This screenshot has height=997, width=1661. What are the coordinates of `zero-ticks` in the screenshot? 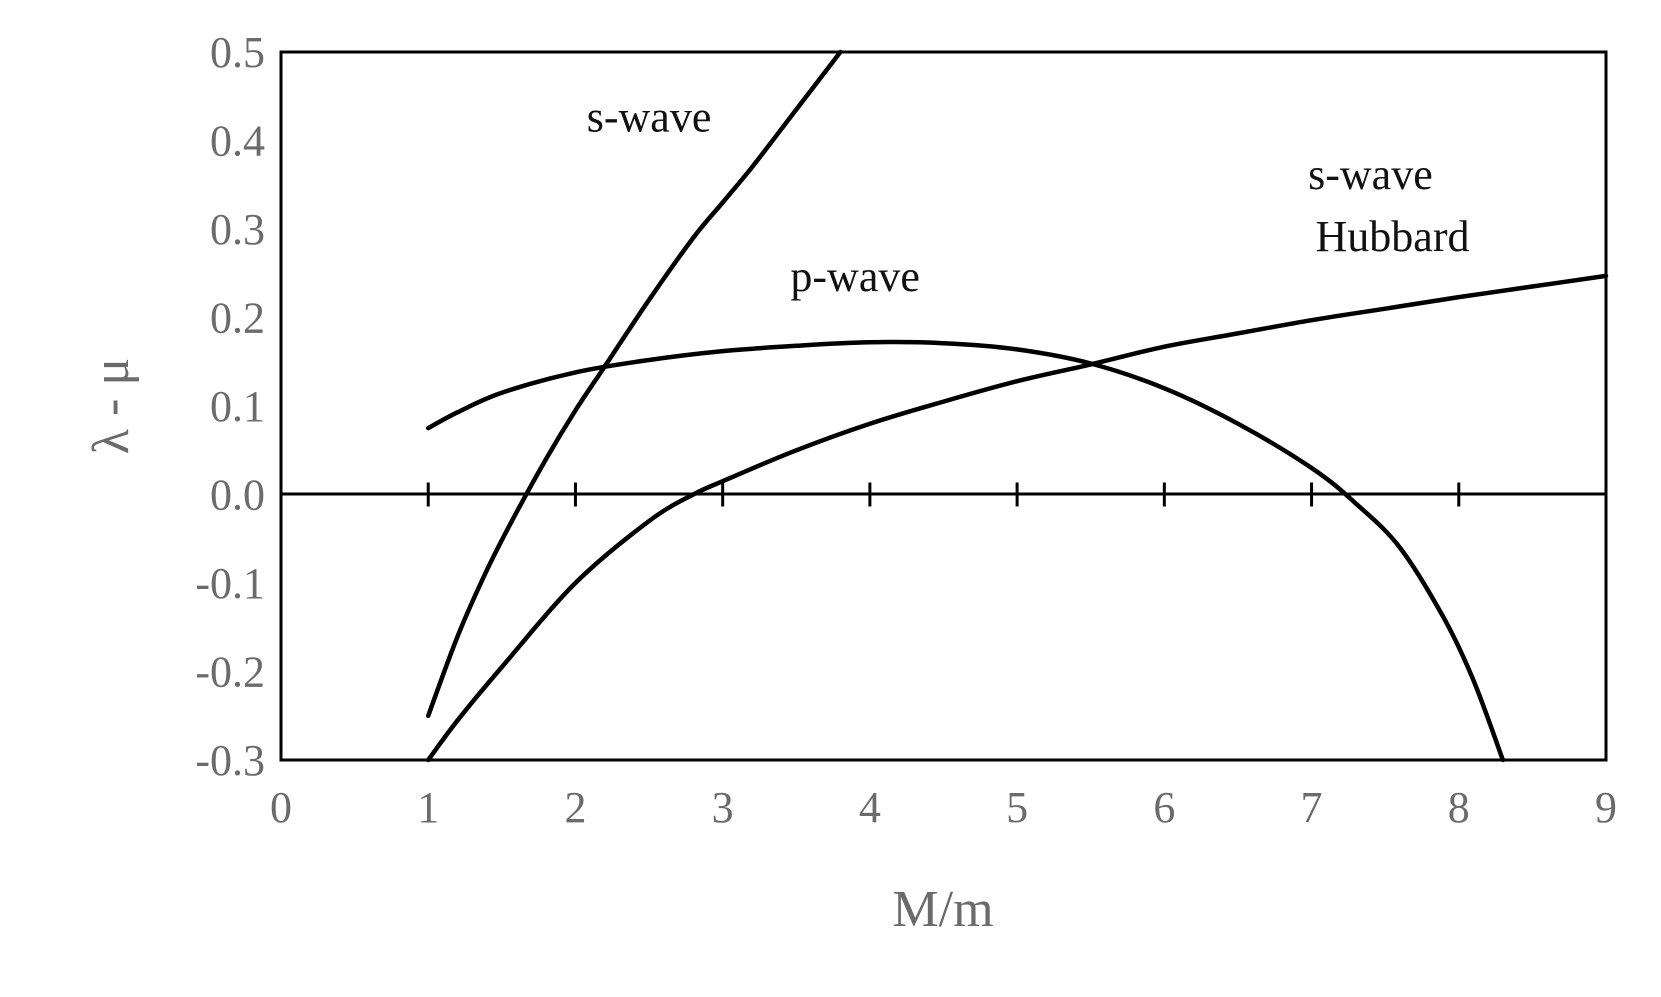 It's located at (943, 494).